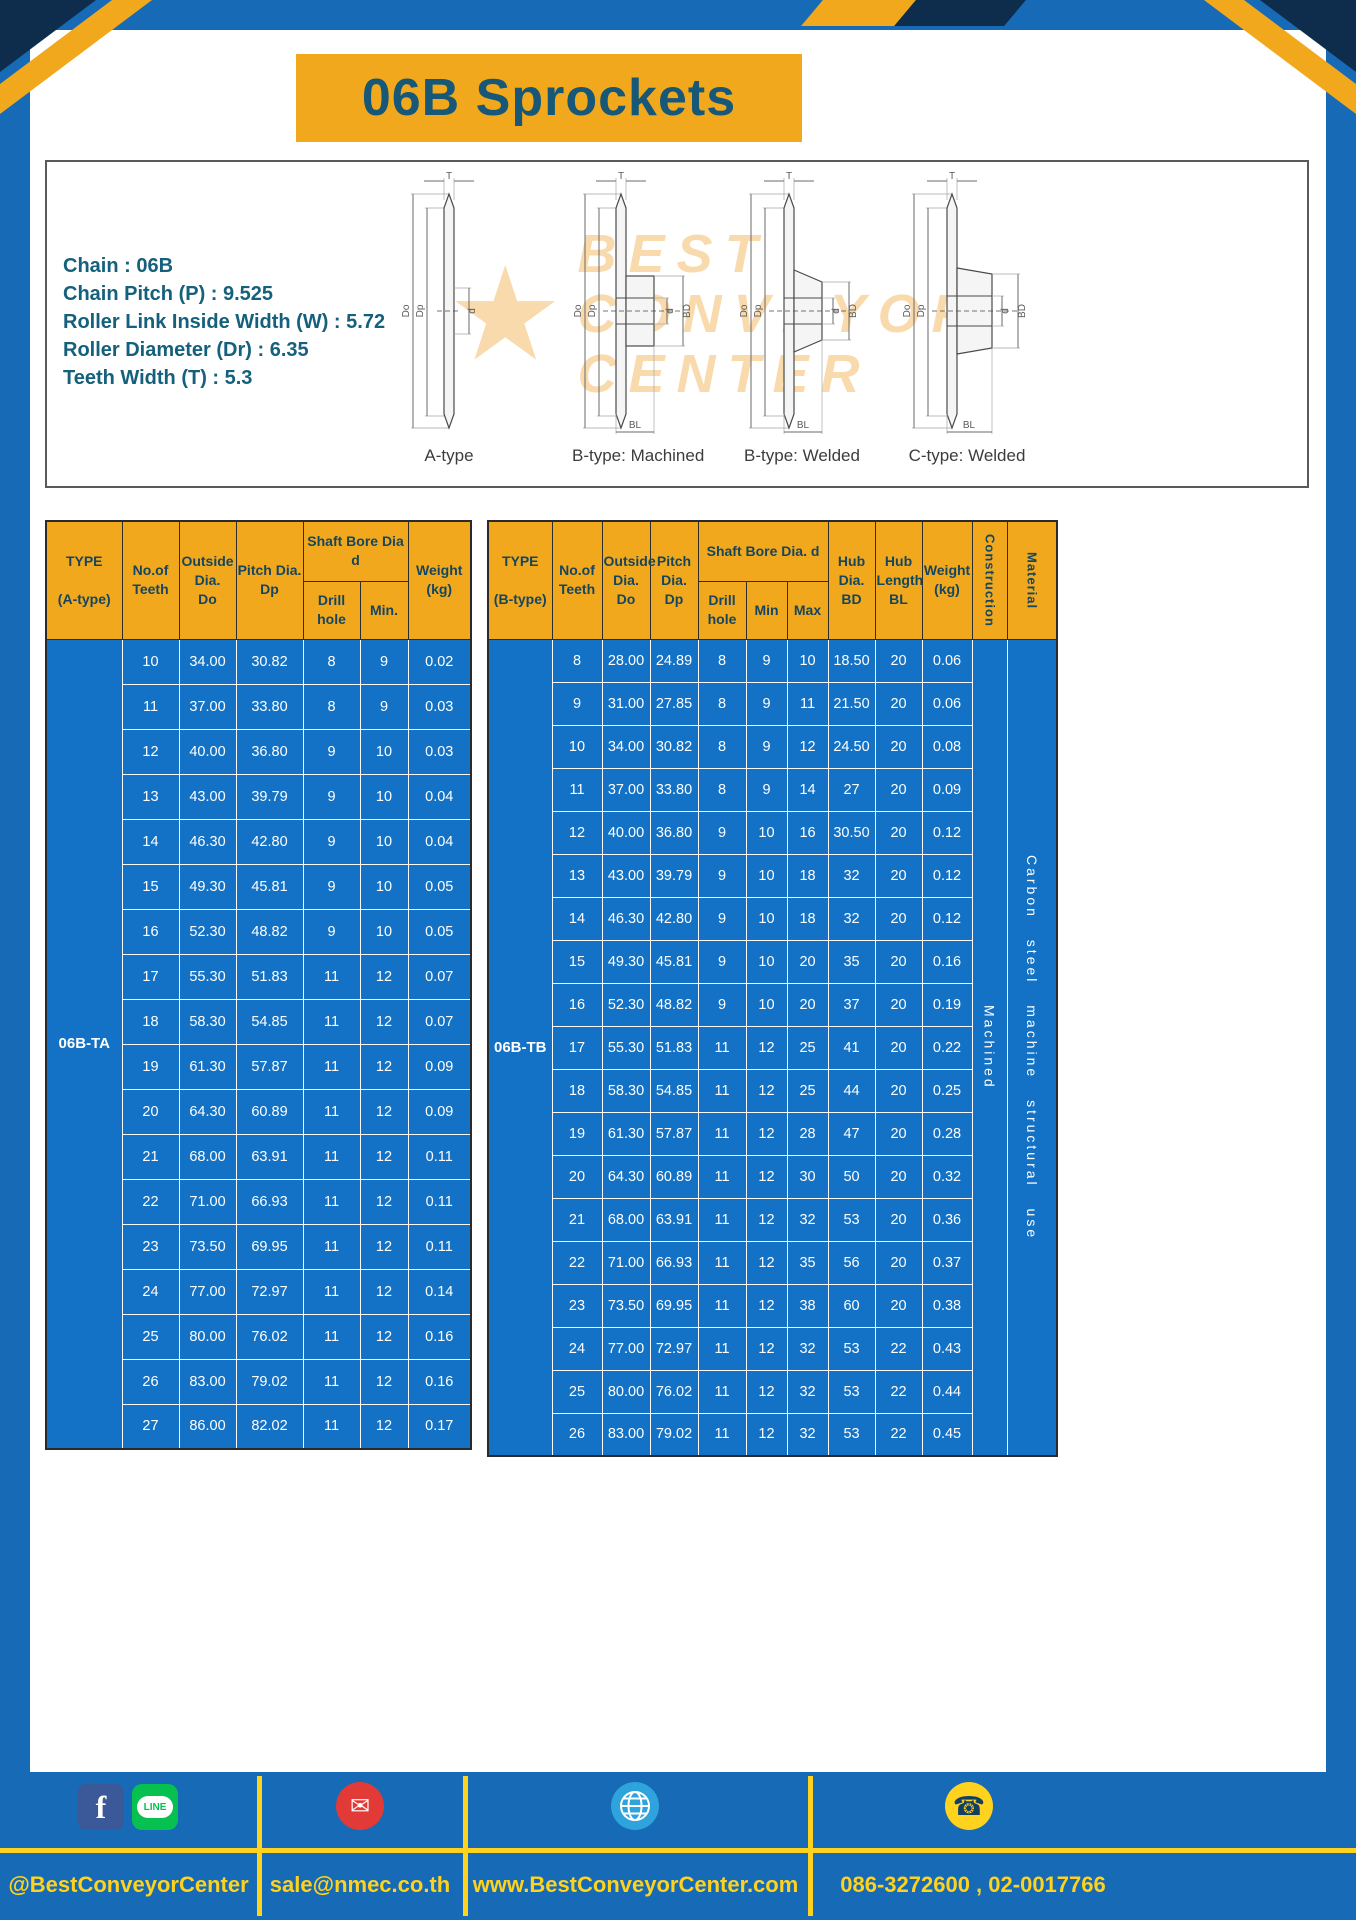 The image size is (1356, 1920). What do you see at coordinates (947, 1305) in the screenshot?
I see `data-cell: 0.38` at bounding box center [947, 1305].